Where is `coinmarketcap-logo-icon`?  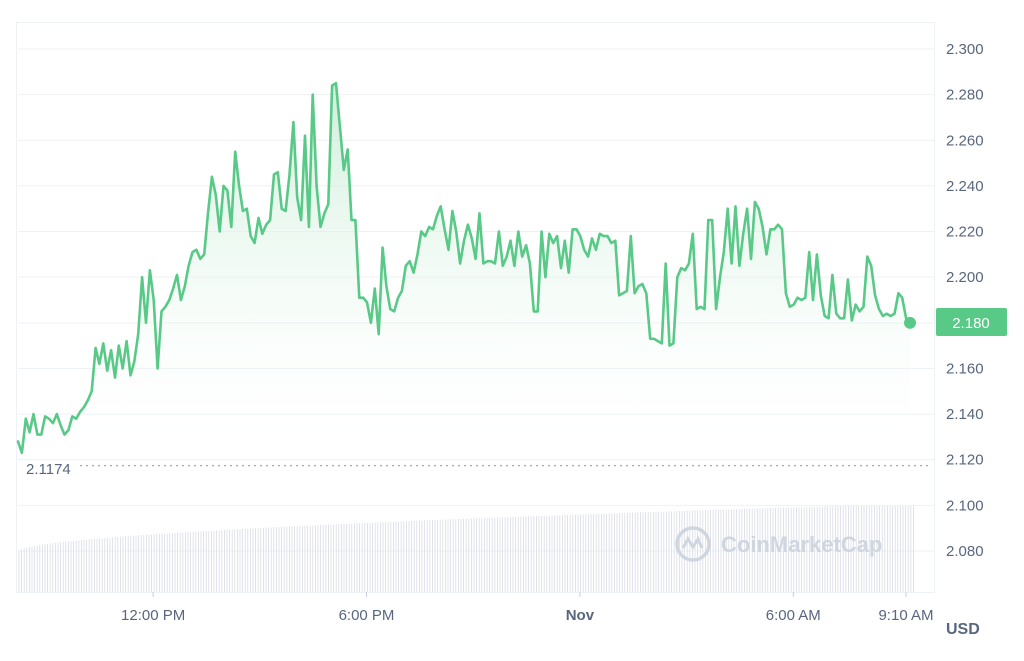
coinmarketcap-logo-icon is located at coordinates (693, 544).